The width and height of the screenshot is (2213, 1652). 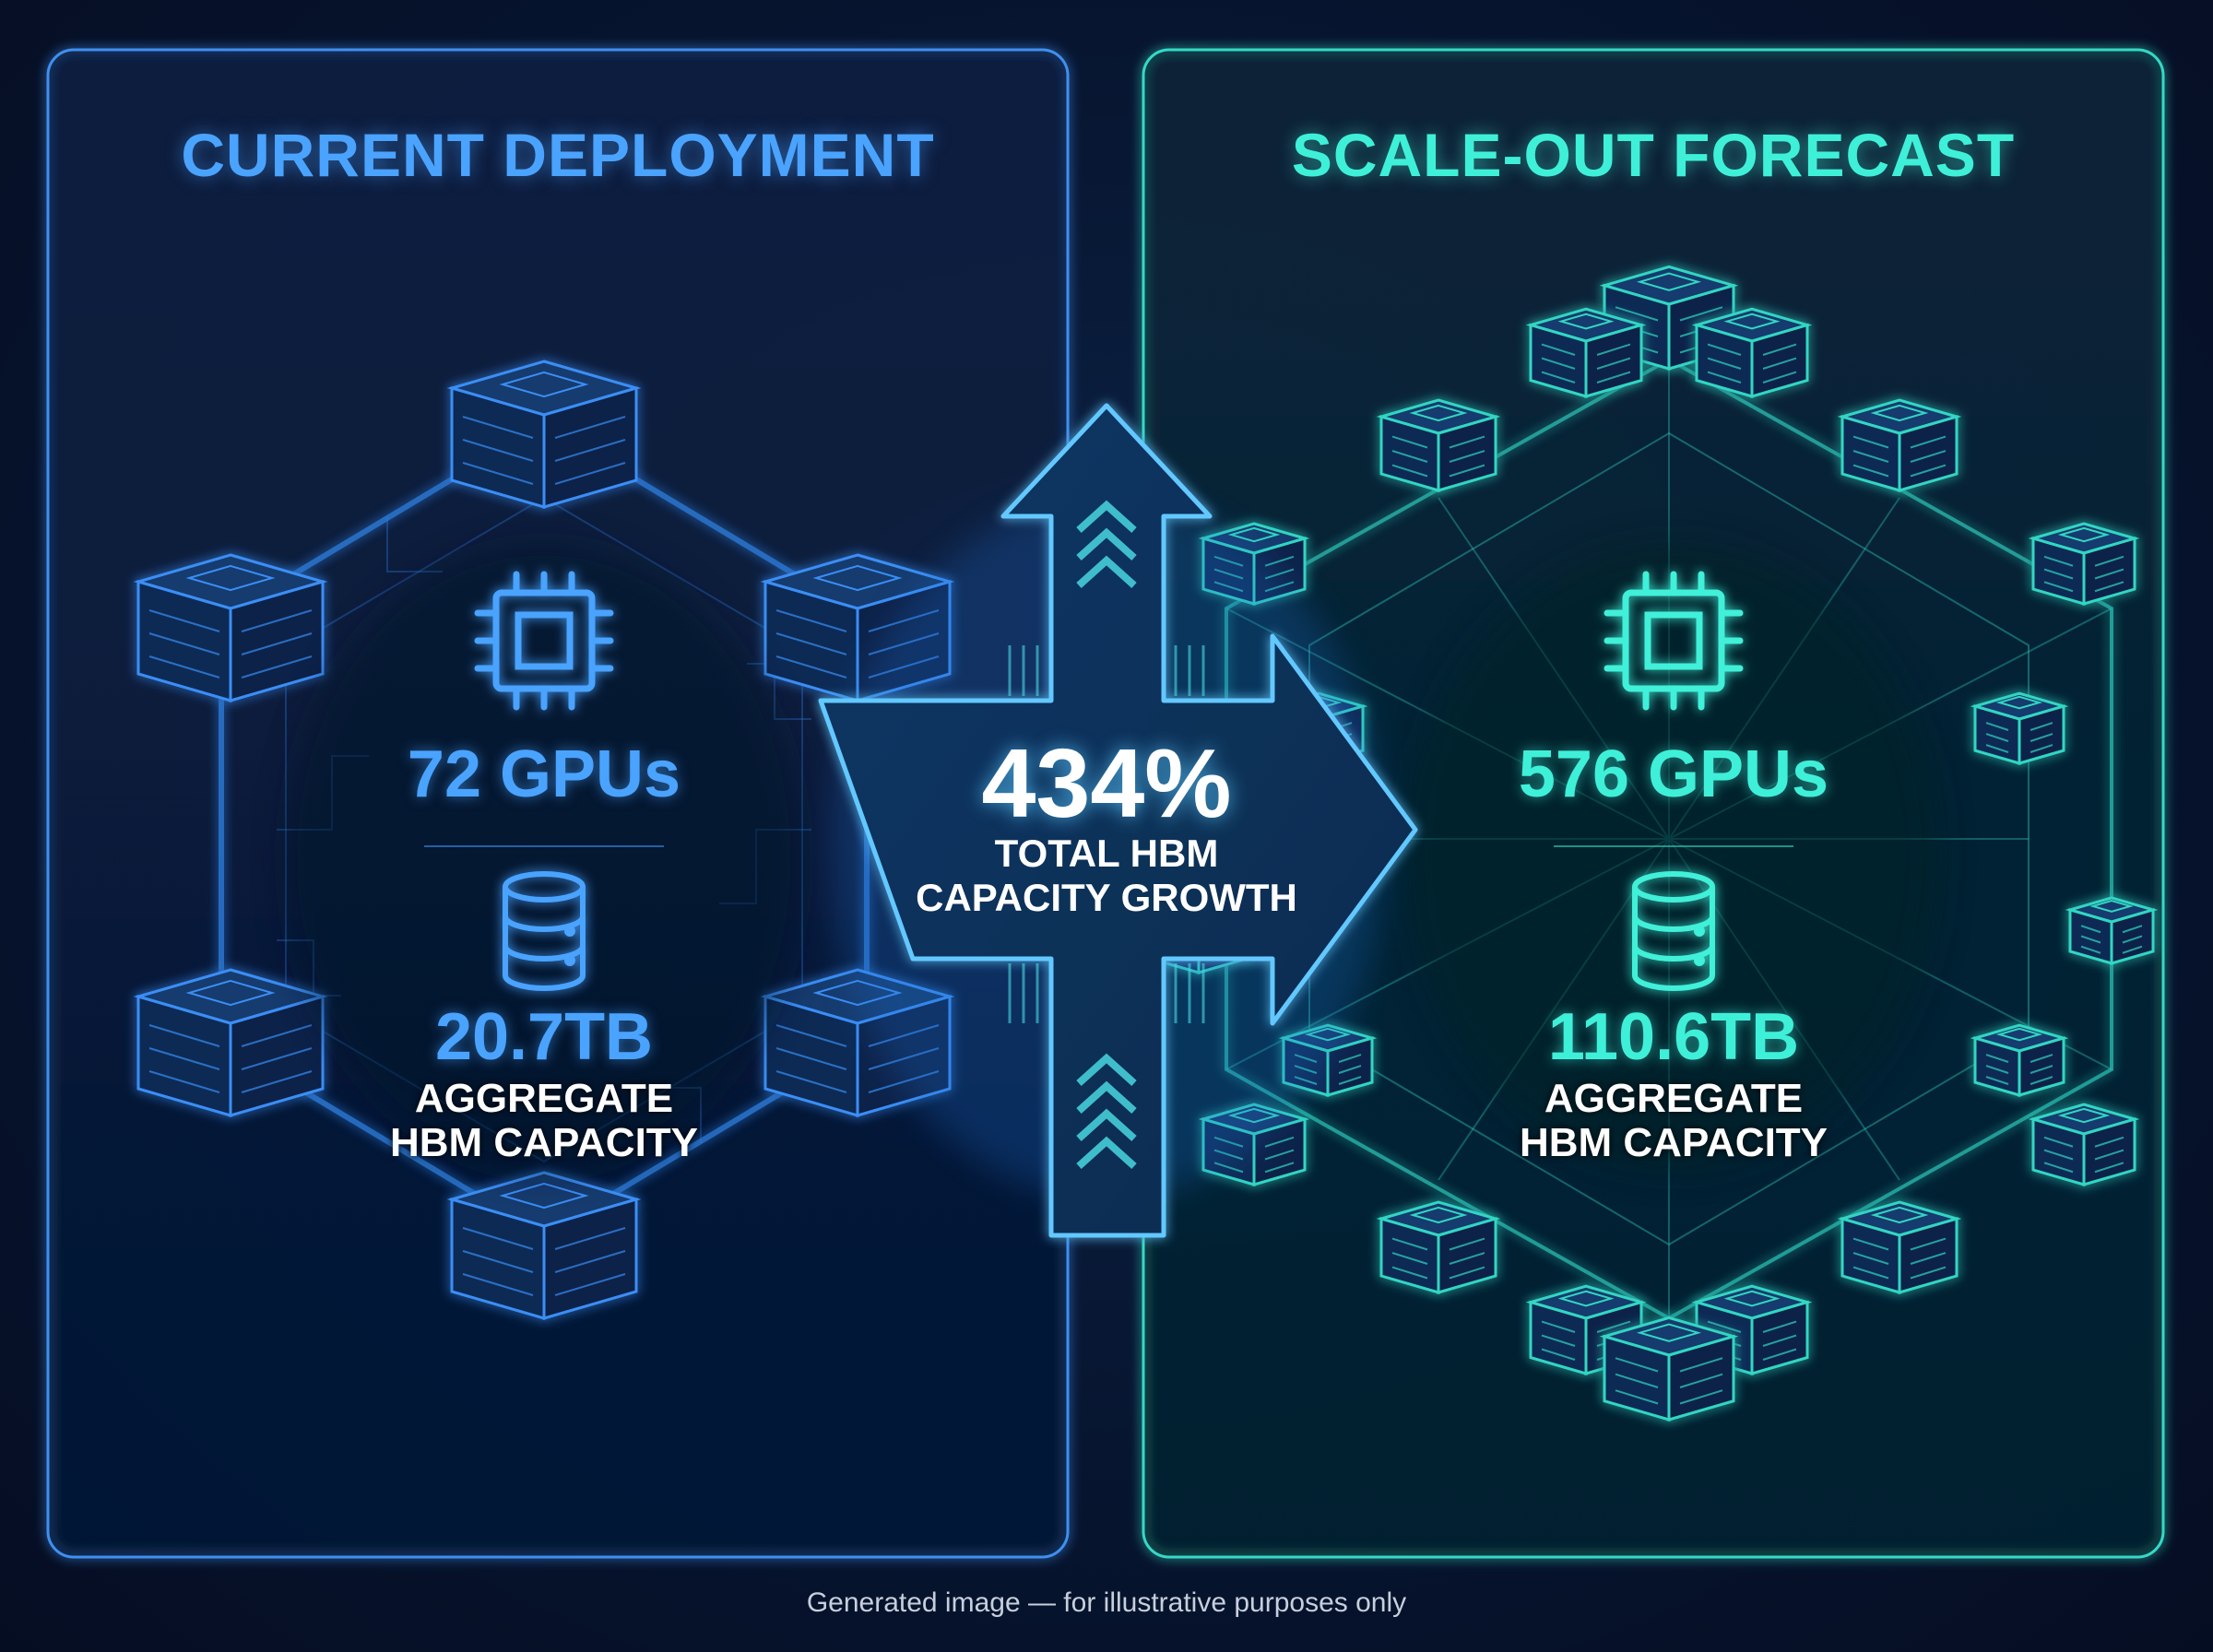 I want to click on growth-label-line1: TOTAL HBM, so click(x=1106, y=853).